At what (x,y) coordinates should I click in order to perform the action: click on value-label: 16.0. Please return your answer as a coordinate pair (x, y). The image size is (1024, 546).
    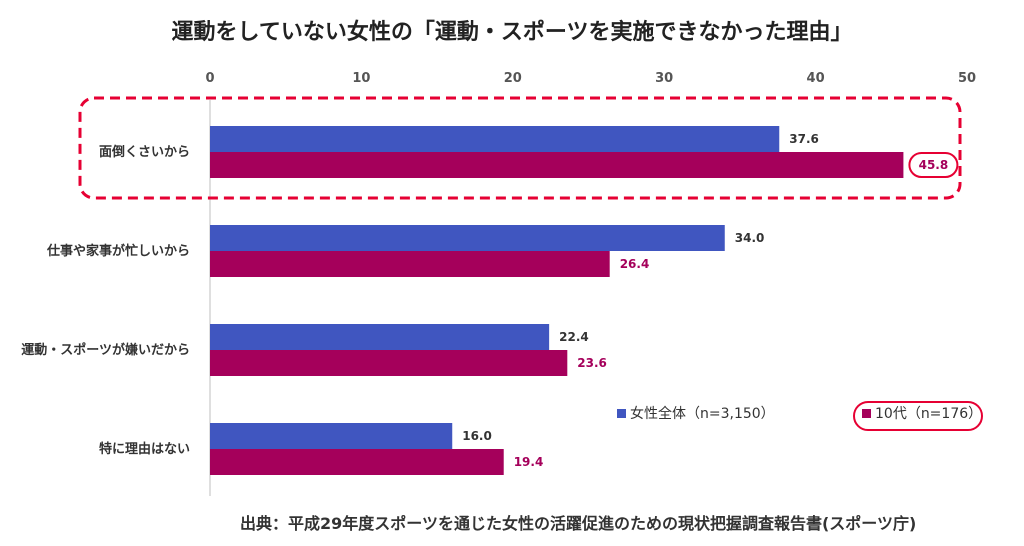
    Looking at the image, I should click on (477, 436).